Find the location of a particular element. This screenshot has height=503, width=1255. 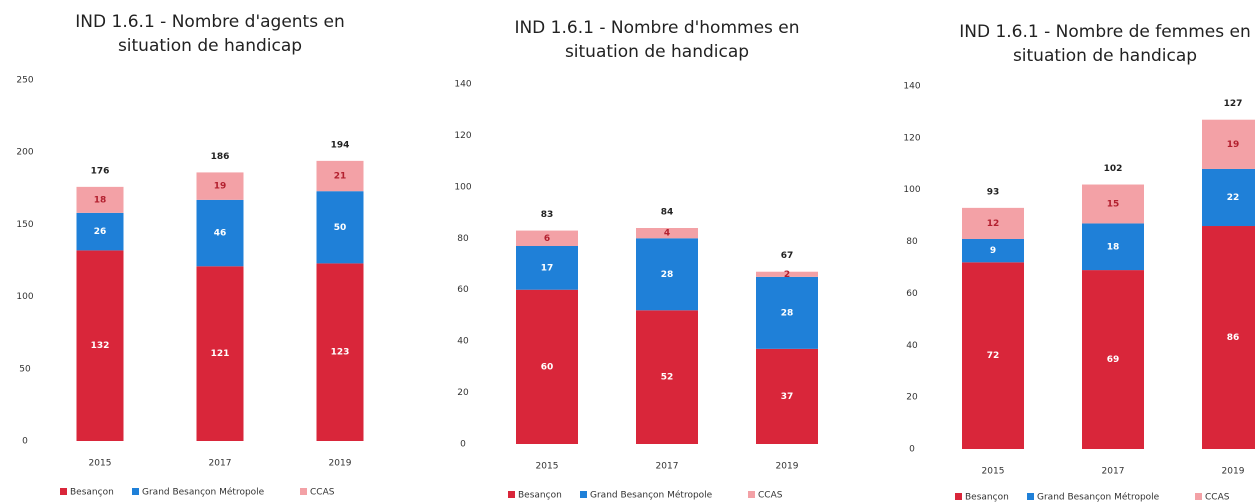

value-label: 86 is located at coordinates (1233, 338).